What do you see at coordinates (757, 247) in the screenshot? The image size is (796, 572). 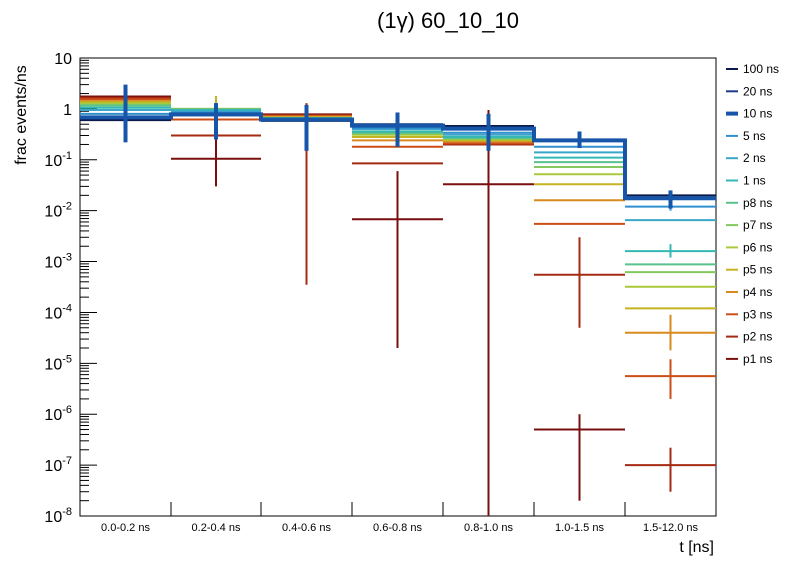 I see `legend-label: p6 ns` at bounding box center [757, 247].